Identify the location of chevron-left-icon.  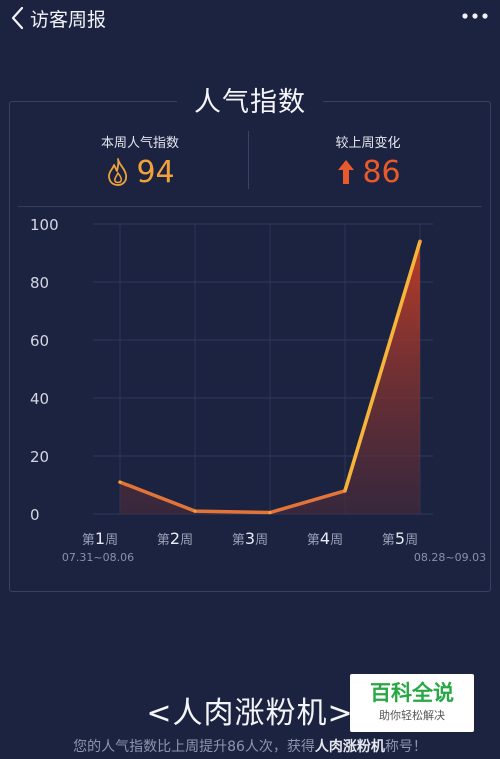
(19, 18).